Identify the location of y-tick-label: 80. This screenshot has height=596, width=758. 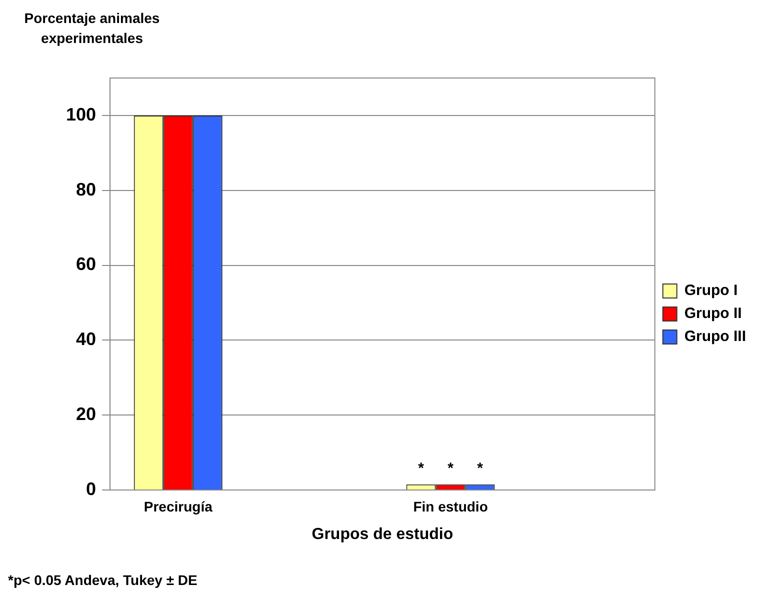
(86, 189).